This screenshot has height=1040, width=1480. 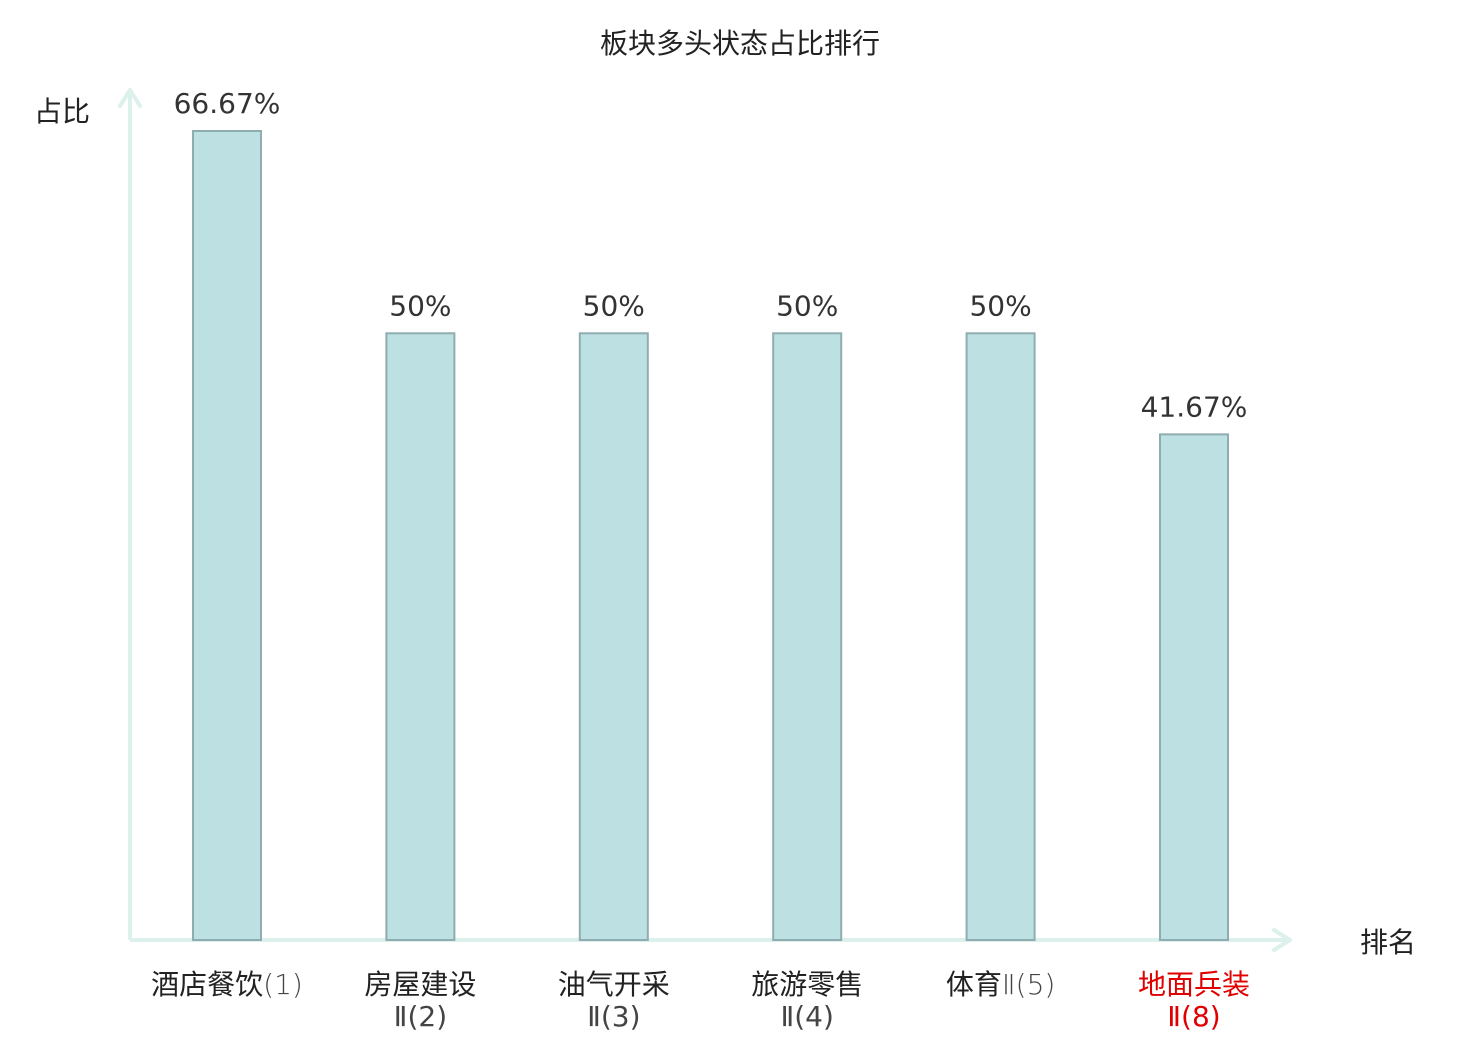 I want to click on x-tick-rank: Ⅱ(2), so click(x=420, y=1016).